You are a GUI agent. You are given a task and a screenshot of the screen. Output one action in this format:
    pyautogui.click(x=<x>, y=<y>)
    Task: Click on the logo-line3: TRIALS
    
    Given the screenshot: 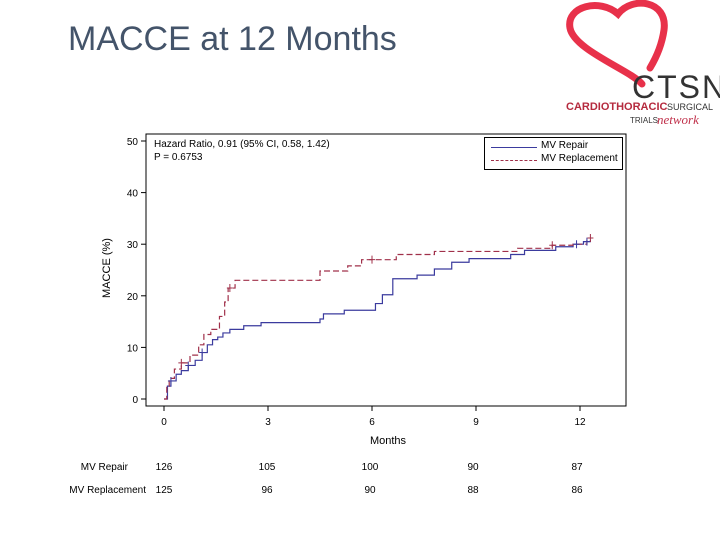 What is the action you would take?
    pyautogui.click(x=644, y=120)
    